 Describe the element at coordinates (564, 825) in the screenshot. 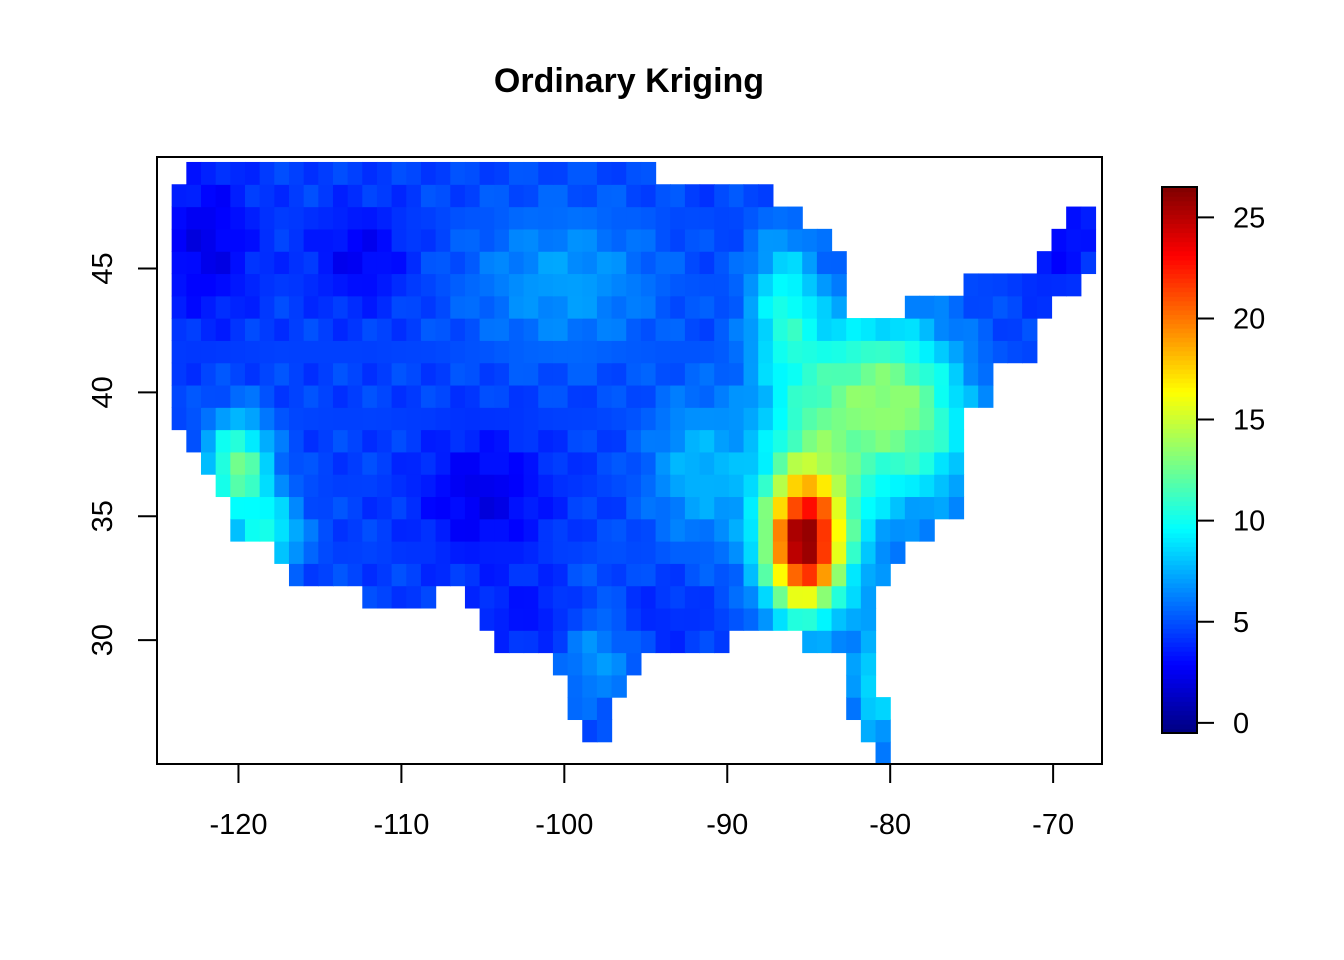

I see `x-tick-label: -100` at that location.